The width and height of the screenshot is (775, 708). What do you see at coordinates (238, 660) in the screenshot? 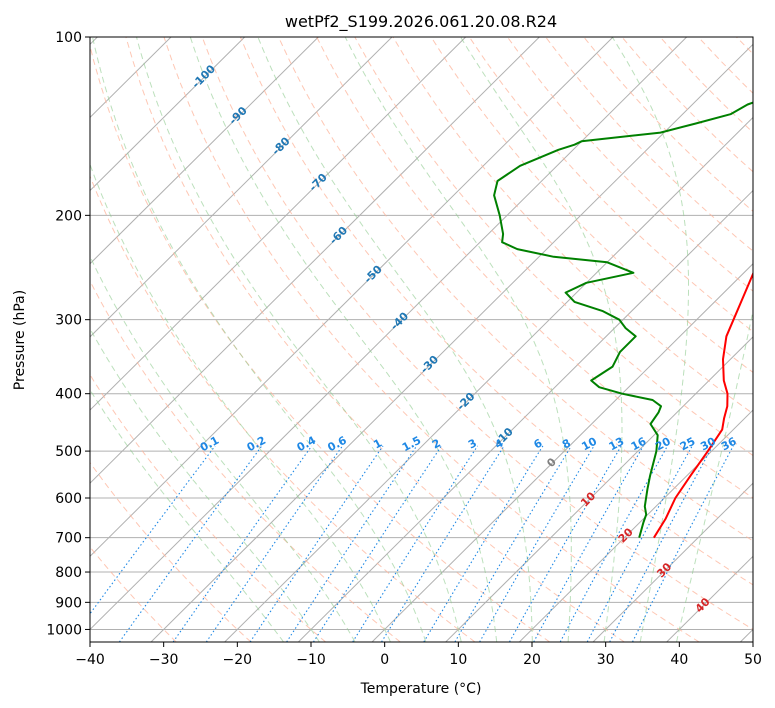
I see `x-tick-label: −20` at bounding box center [238, 660].